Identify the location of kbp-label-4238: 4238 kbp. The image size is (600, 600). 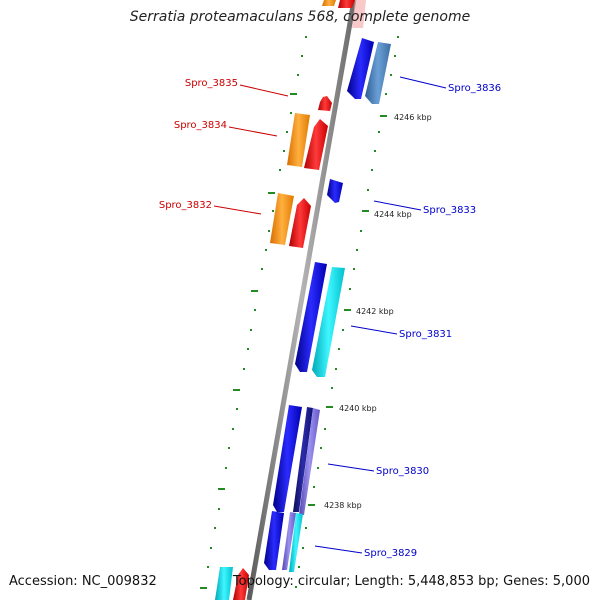
(343, 505).